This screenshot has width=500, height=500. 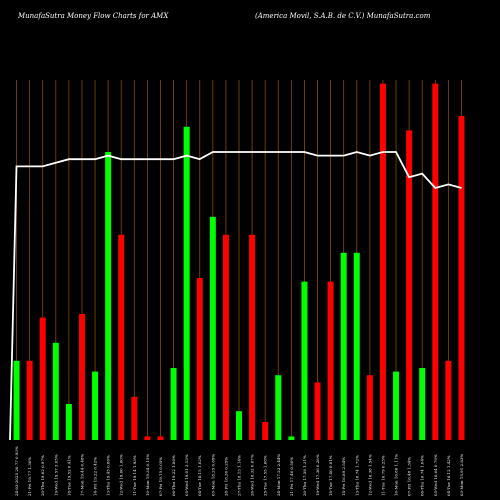 I want to click on x-tick-label: 06-Thu 16.74 1.04%, so click(x=422, y=475).